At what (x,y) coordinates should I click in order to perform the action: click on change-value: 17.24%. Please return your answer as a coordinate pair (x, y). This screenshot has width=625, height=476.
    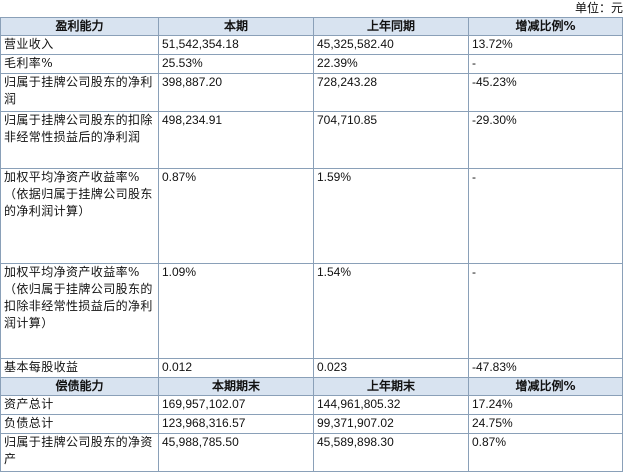
    Looking at the image, I should click on (545, 405).